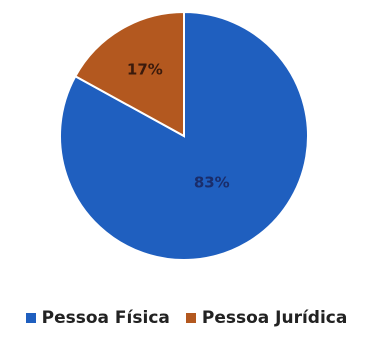 Image resolution: width=373 pixels, height=337 pixels. I want to click on legend-item-pessoa-fisica: Pessoa Física, so click(97, 318).